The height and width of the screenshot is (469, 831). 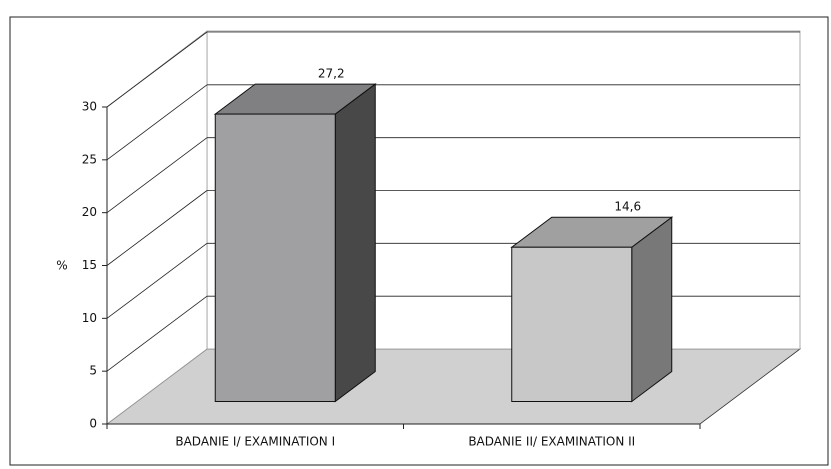 What do you see at coordinates (61, 266) in the screenshot?
I see `y-axis-label: %` at bounding box center [61, 266].